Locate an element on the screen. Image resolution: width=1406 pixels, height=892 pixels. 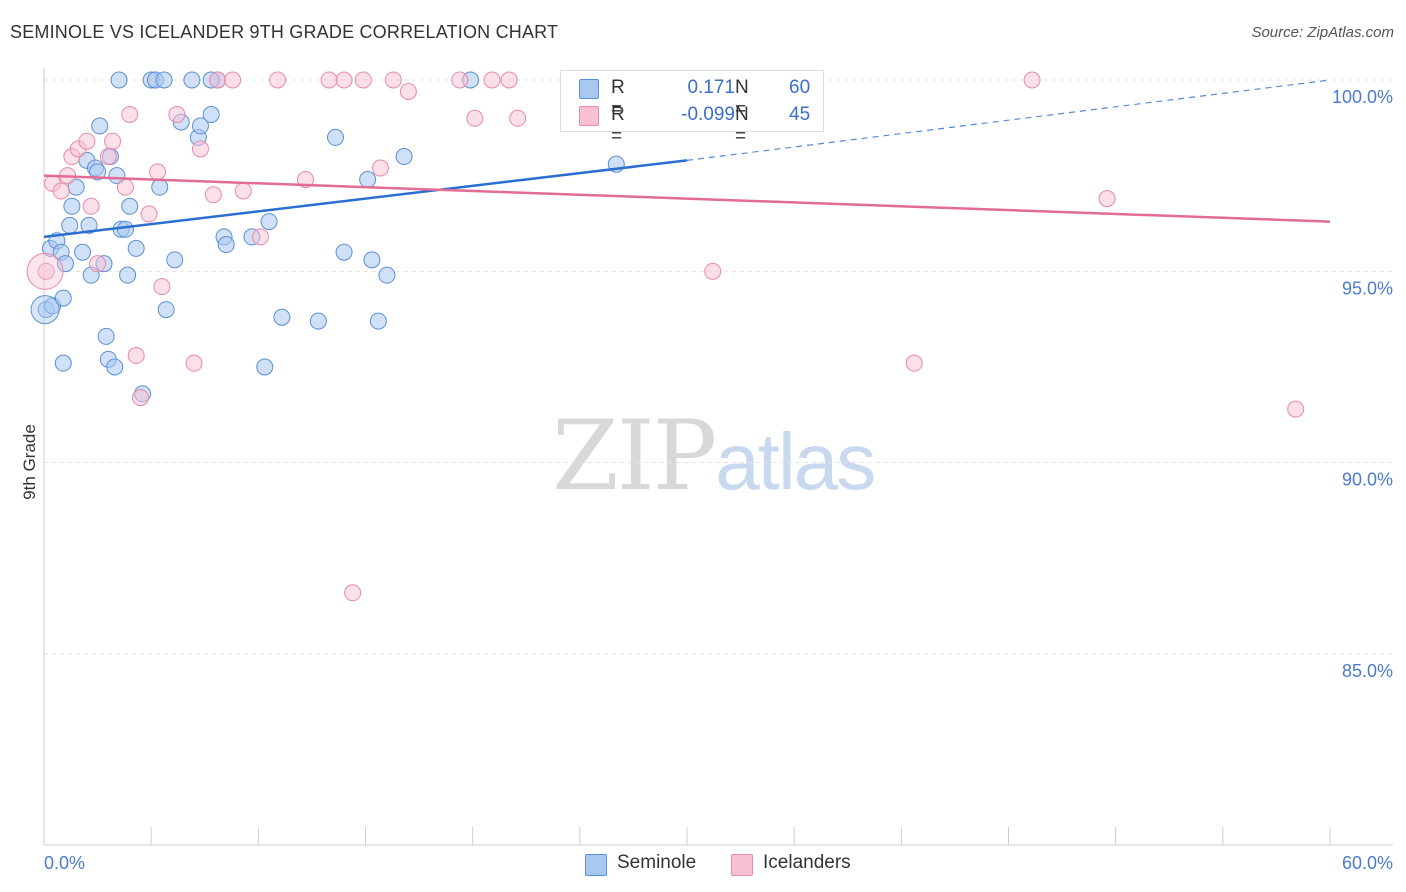
source-label: Source: ZipAtlas.com is located at coordinates (1322, 32).